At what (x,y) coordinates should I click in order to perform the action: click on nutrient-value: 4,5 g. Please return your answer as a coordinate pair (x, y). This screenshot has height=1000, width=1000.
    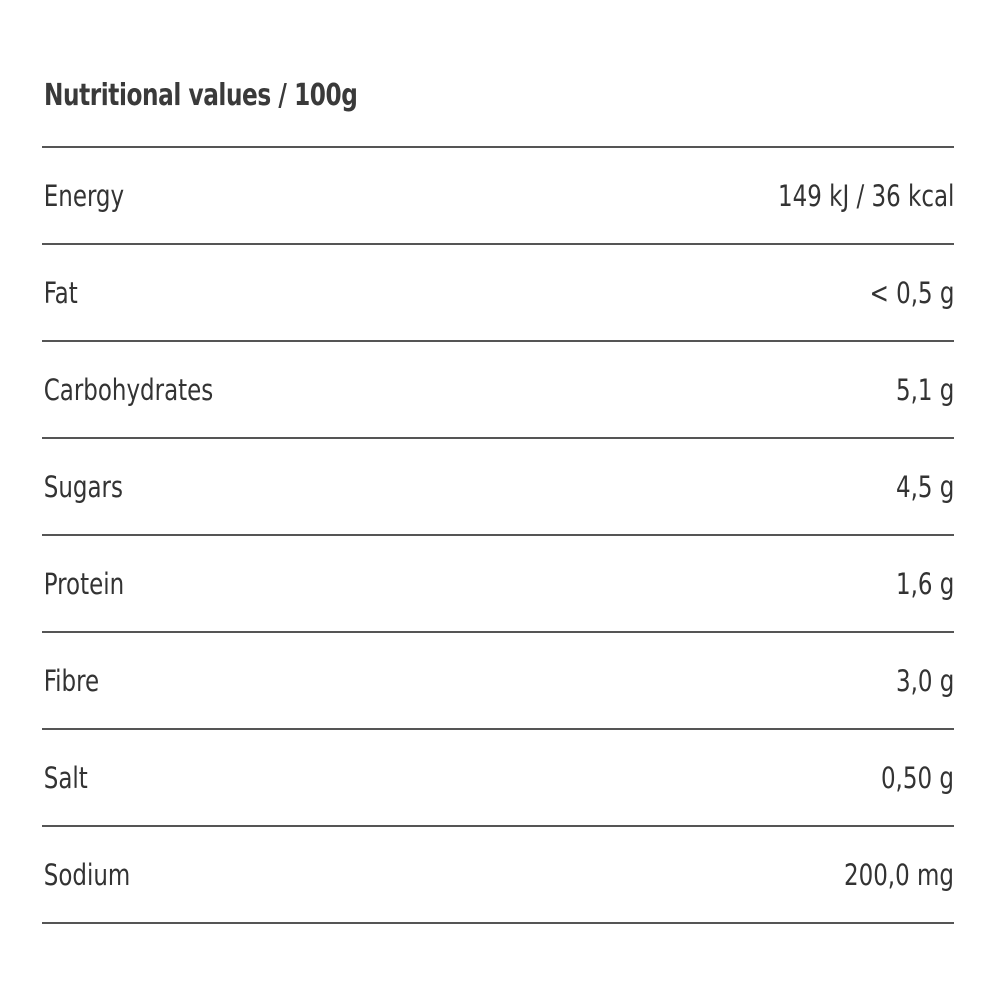
    Looking at the image, I should click on (924, 486).